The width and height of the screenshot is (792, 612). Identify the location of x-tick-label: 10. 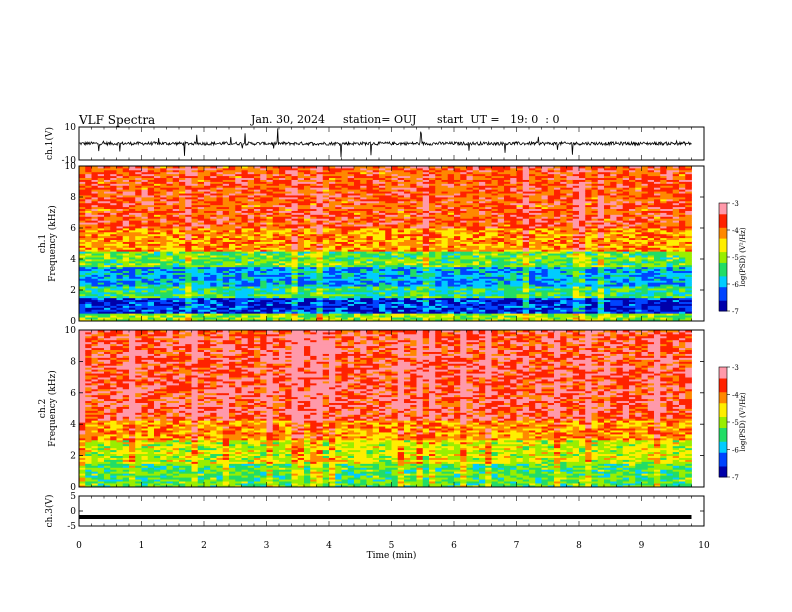
(704, 546).